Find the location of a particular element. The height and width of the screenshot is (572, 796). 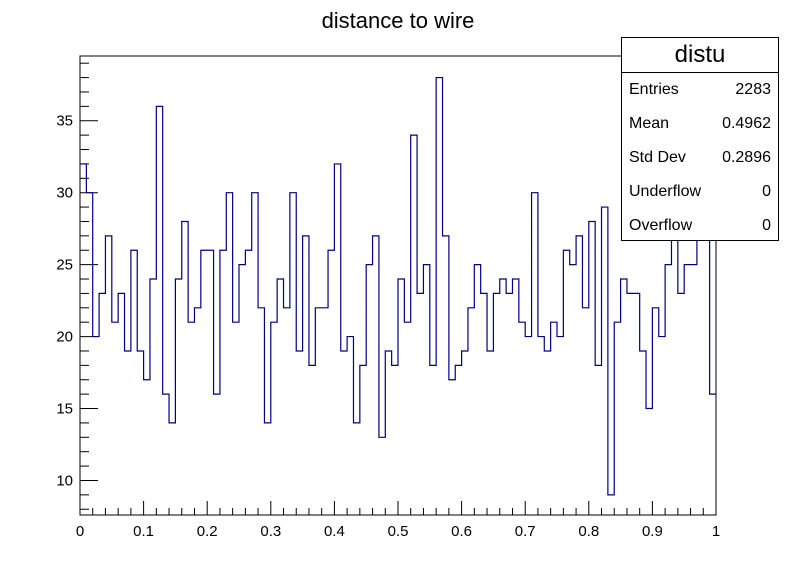

x-tick-label: 0.1 is located at coordinates (143, 531).